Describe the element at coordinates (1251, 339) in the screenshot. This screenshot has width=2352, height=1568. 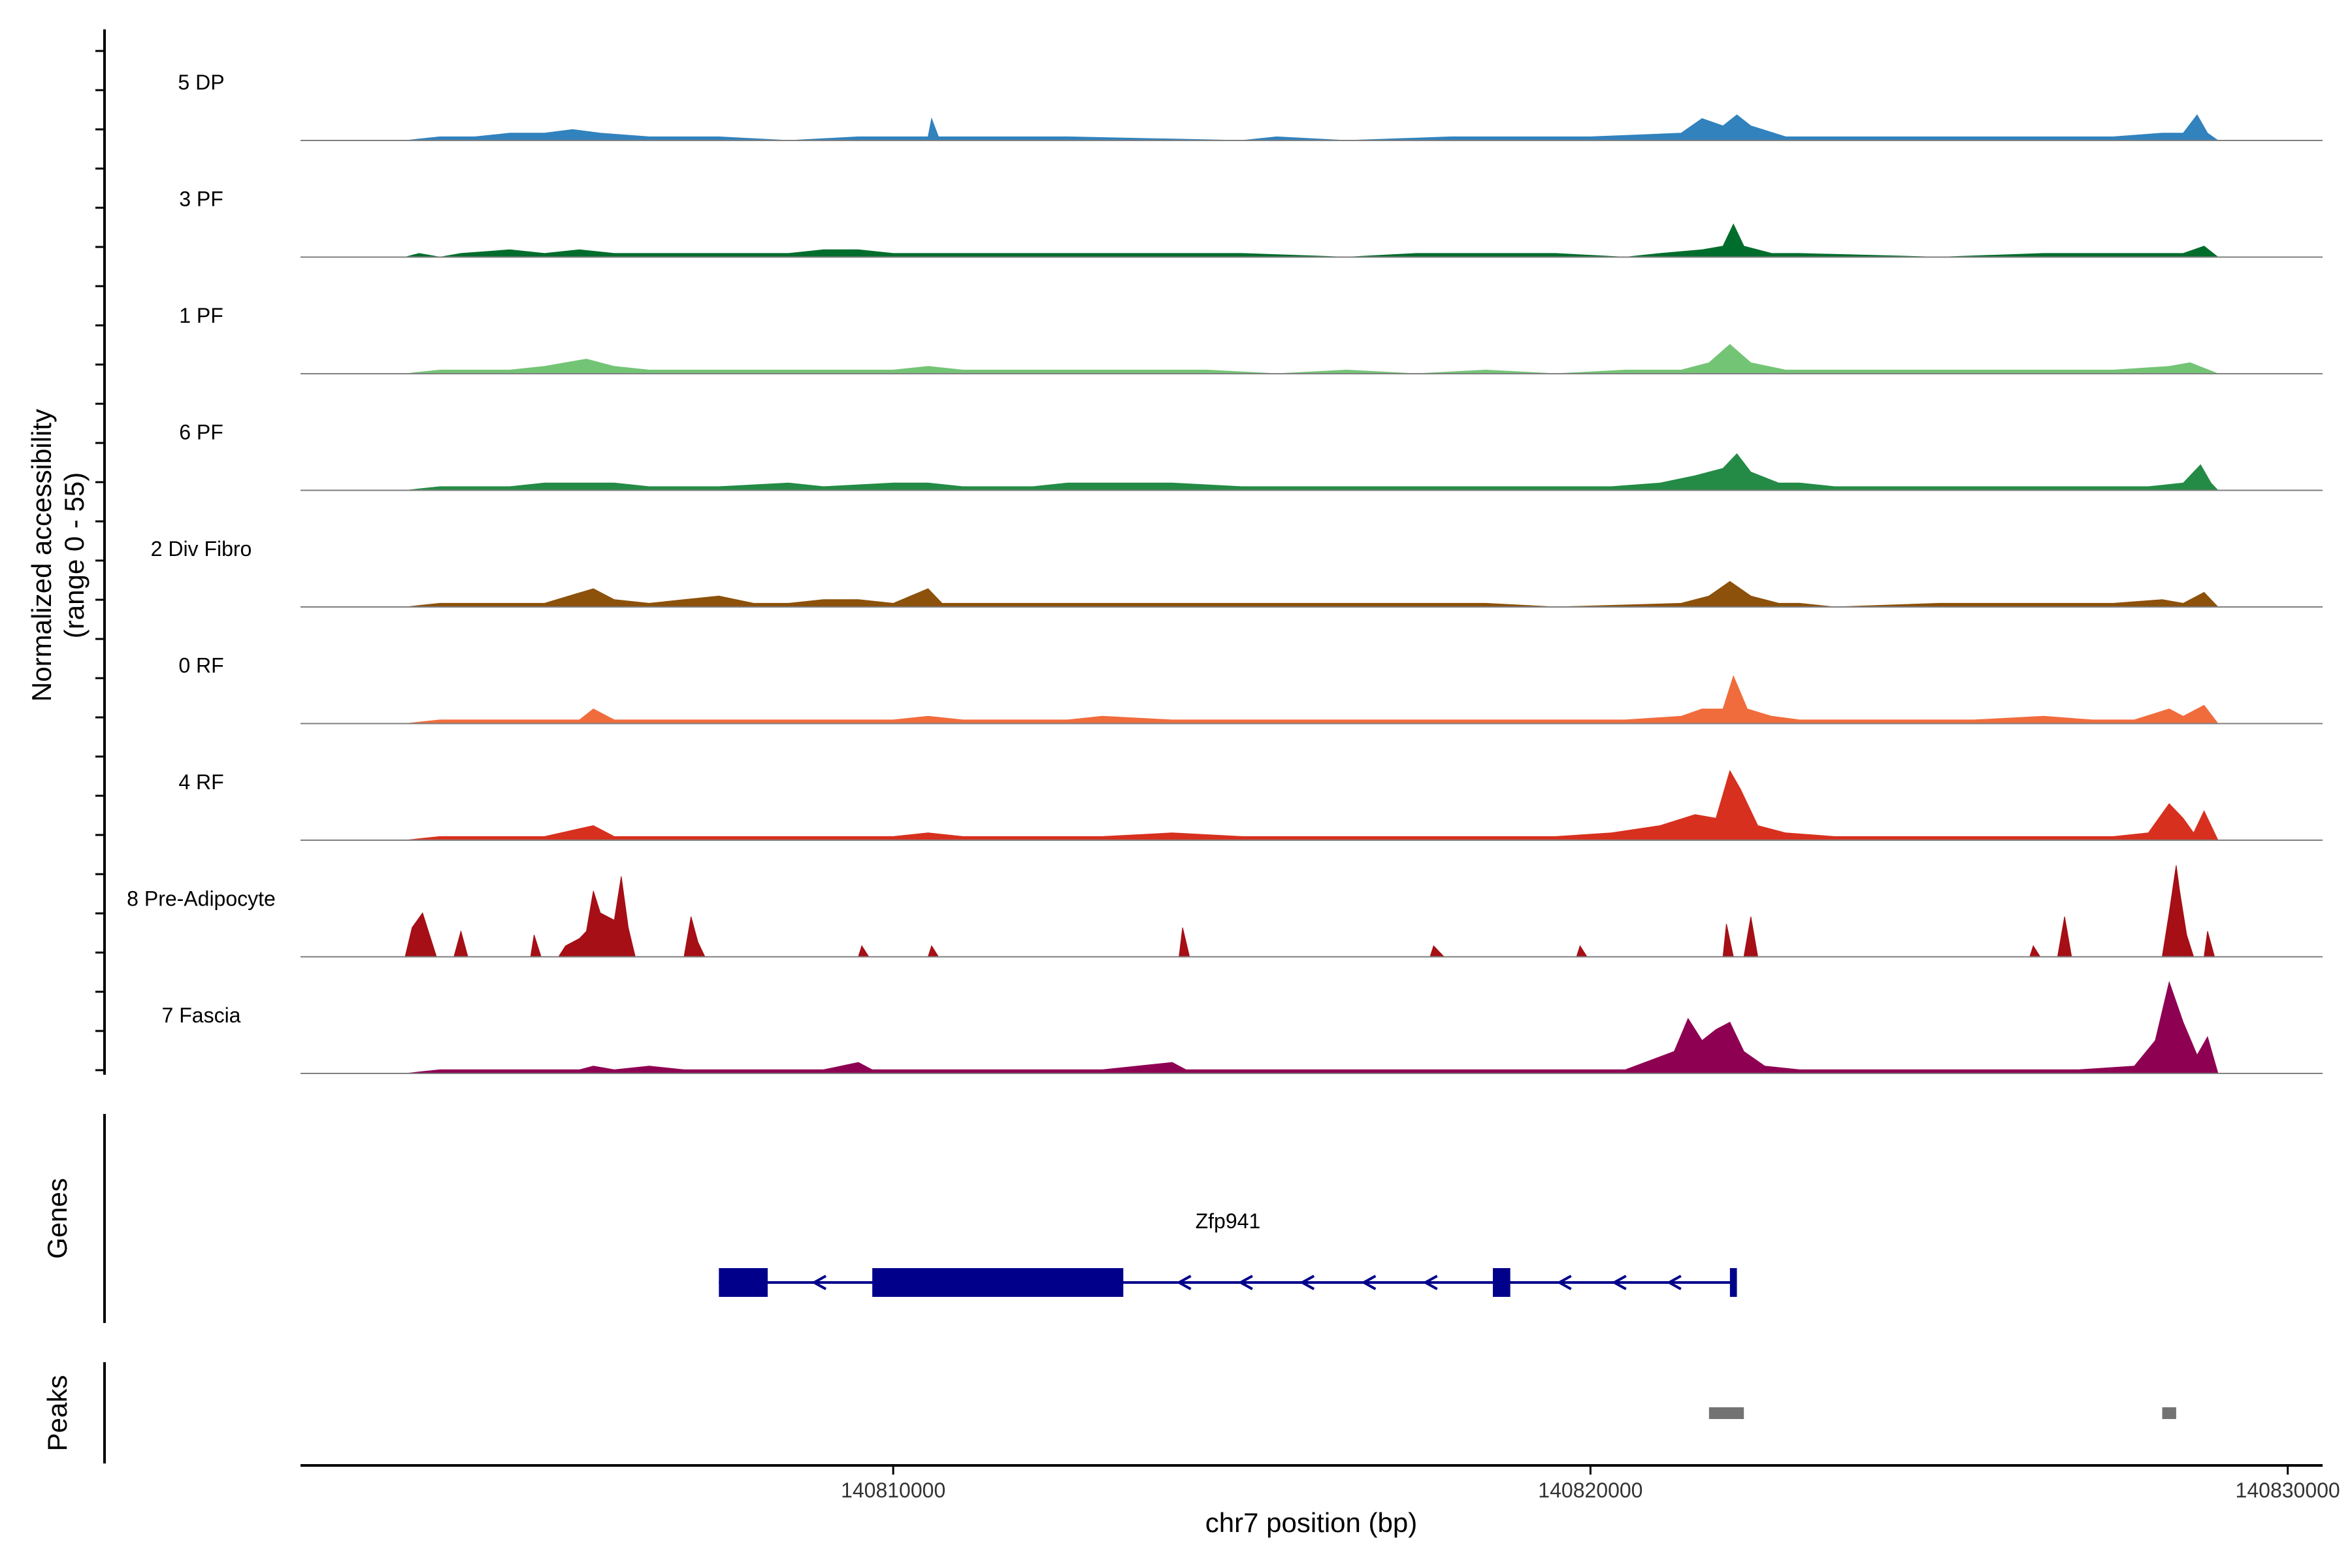
I see `track-1-pf: 1 PF` at that location.